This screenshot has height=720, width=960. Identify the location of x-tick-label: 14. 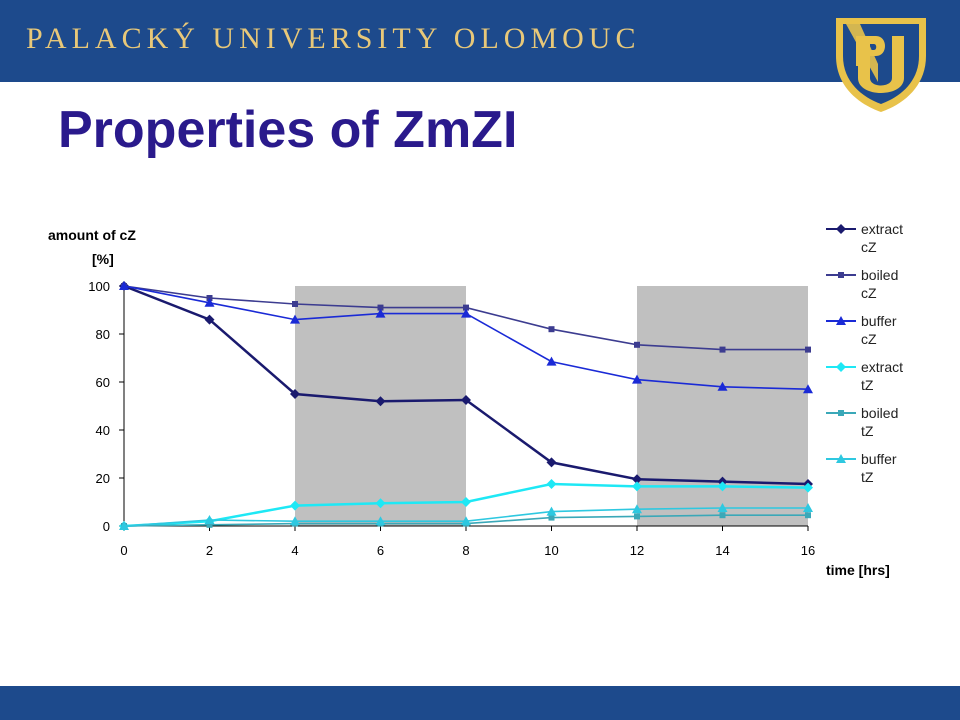
(722, 550).